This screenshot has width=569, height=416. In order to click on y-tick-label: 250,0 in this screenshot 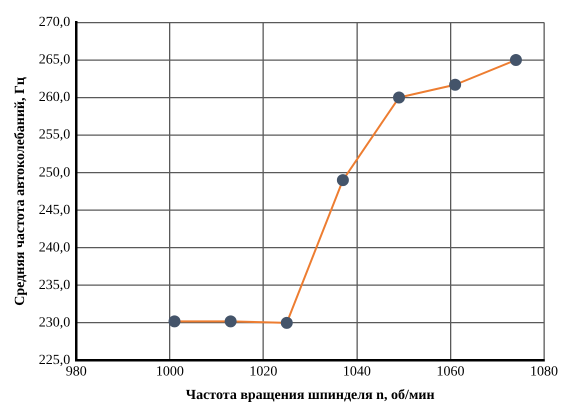, I will do `click(54, 172)`.